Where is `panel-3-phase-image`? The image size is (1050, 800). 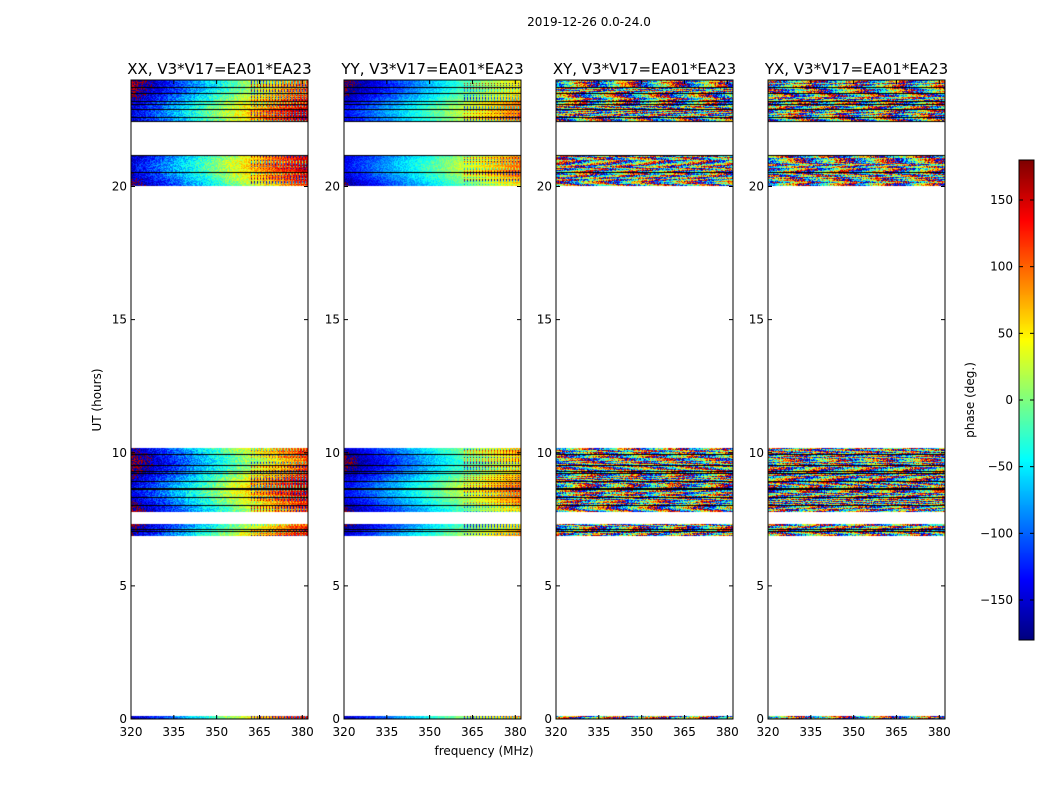
panel-3-phase-image is located at coordinates (644, 399).